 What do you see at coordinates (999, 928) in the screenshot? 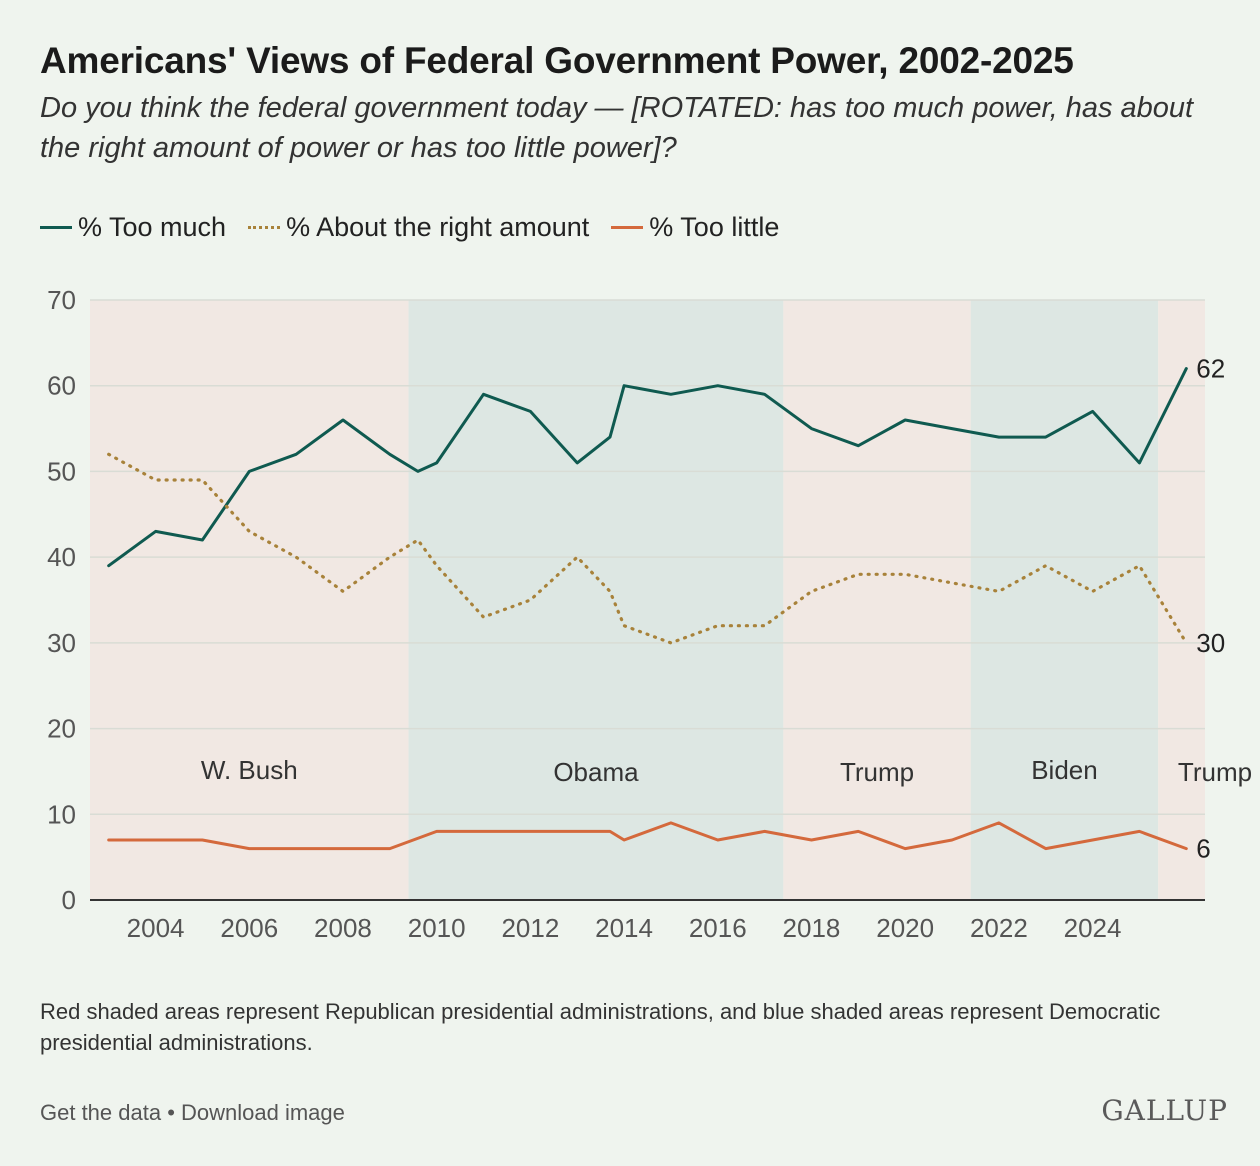
I see `x-tick-label: 2022` at bounding box center [999, 928].